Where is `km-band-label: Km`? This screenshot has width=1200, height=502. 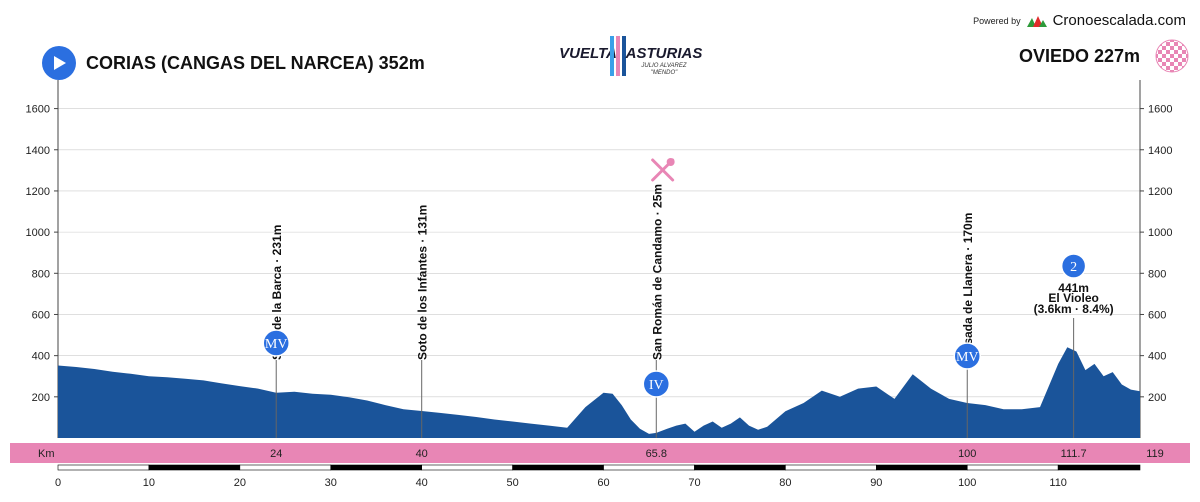
km-band-label: Km is located at coordinates (46, 454).